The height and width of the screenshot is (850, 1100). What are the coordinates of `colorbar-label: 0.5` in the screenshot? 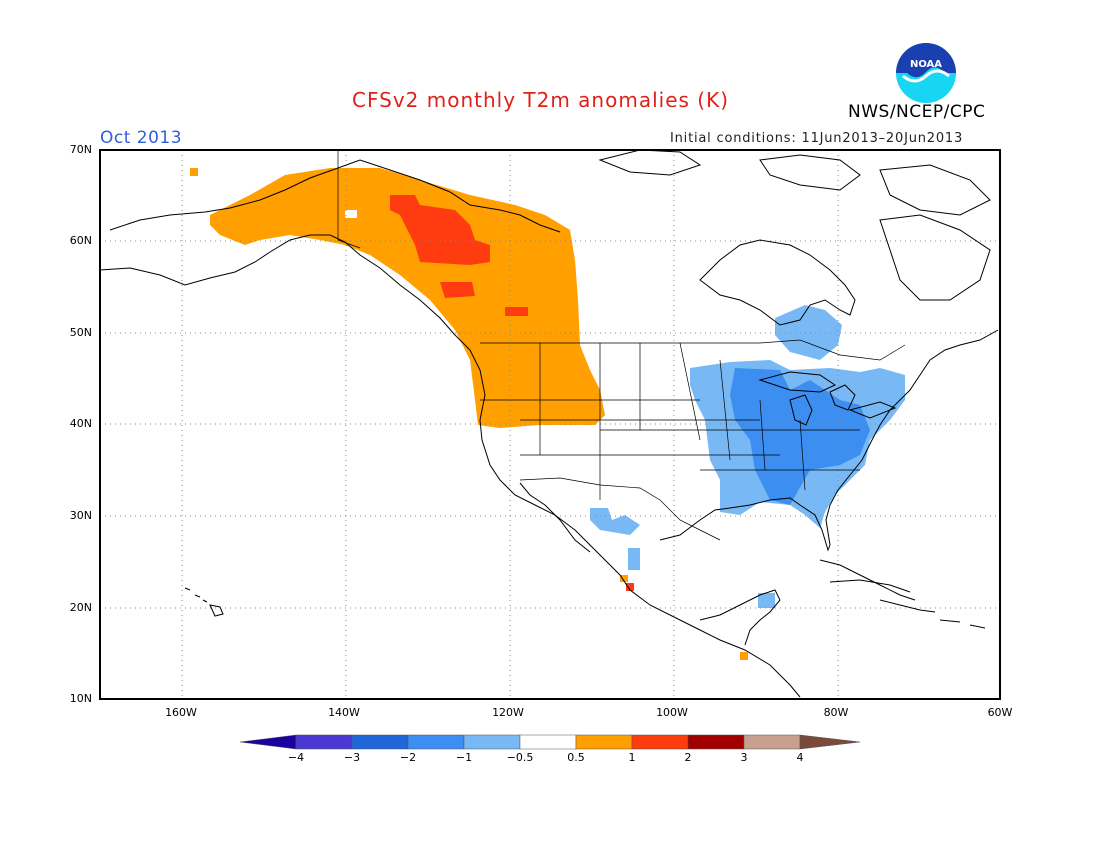 It's located at (576, 757).